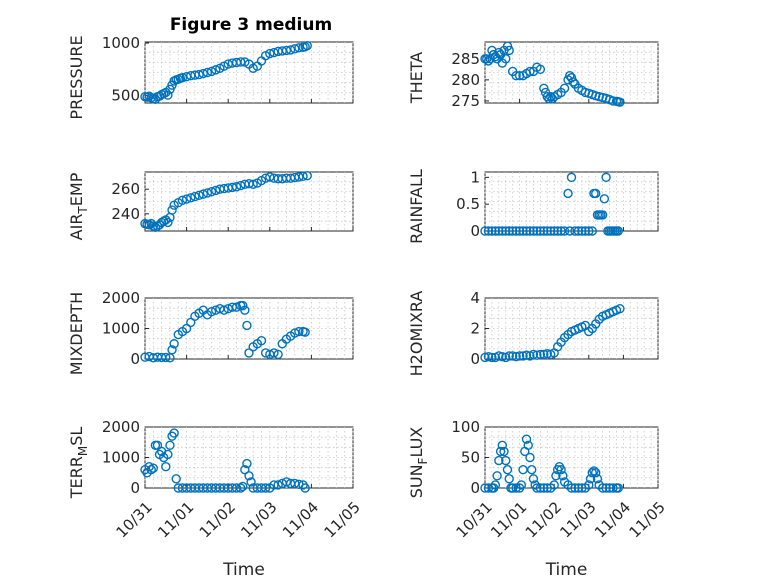  I want to click on y-tick-label: 1000, so click(121, 458).